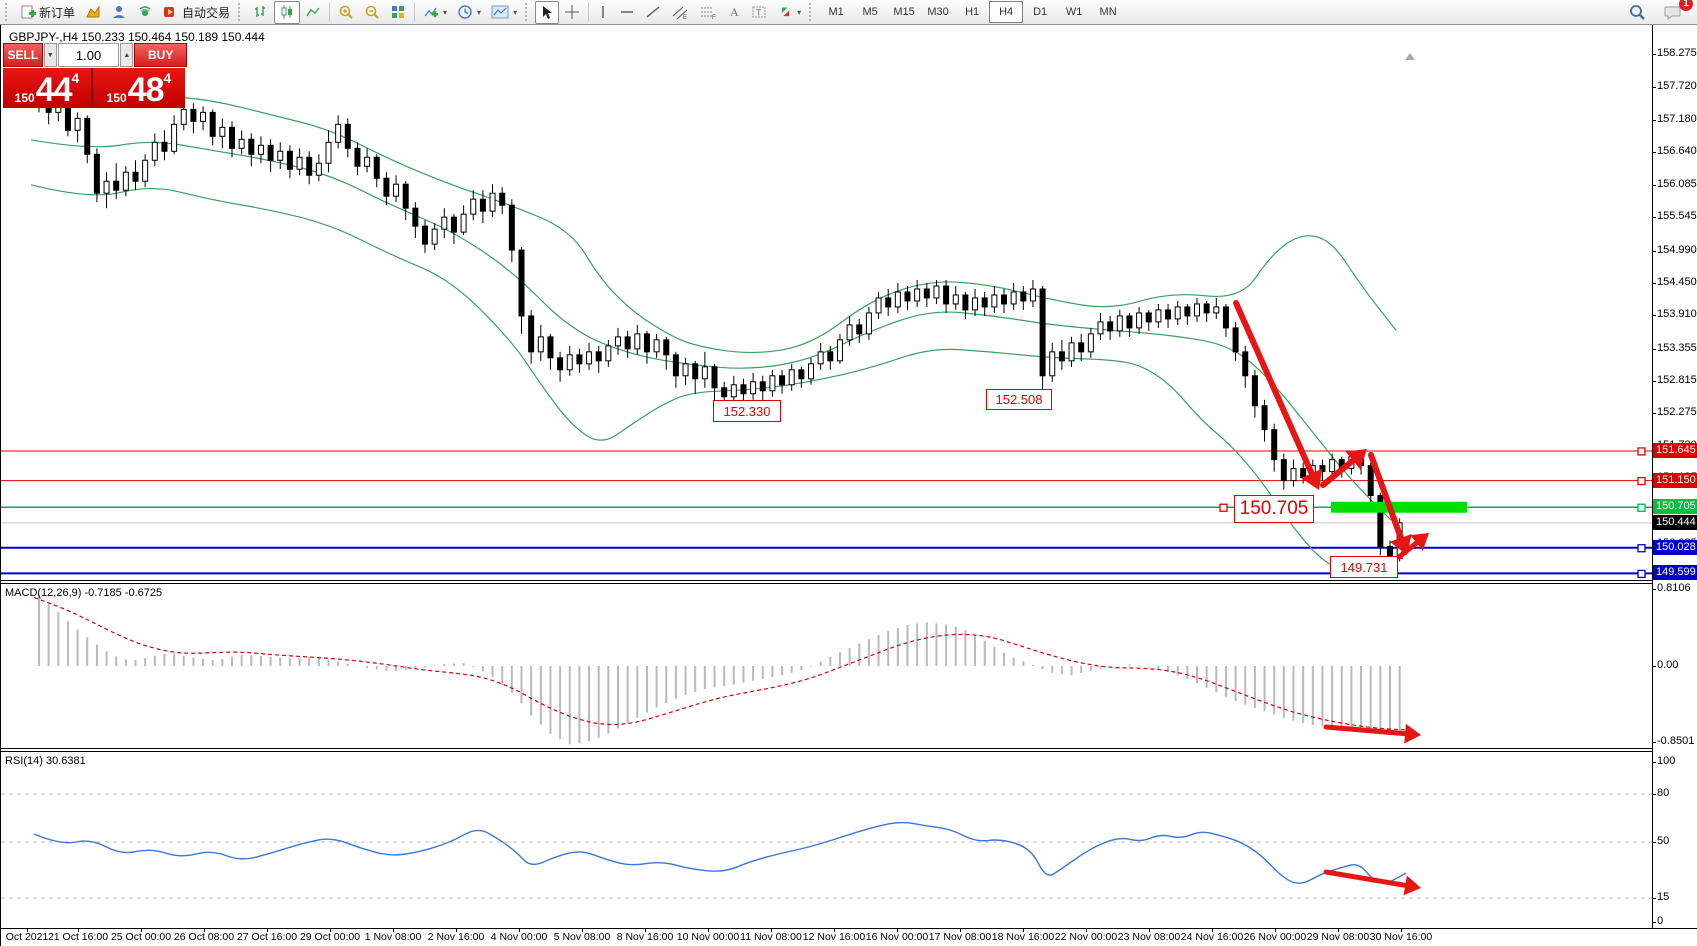 This screenshot has width=1697, height=946. Describe the element at coordinates (836, 12) in the screenshot. I see `timeframe-M1: M1` at that location.